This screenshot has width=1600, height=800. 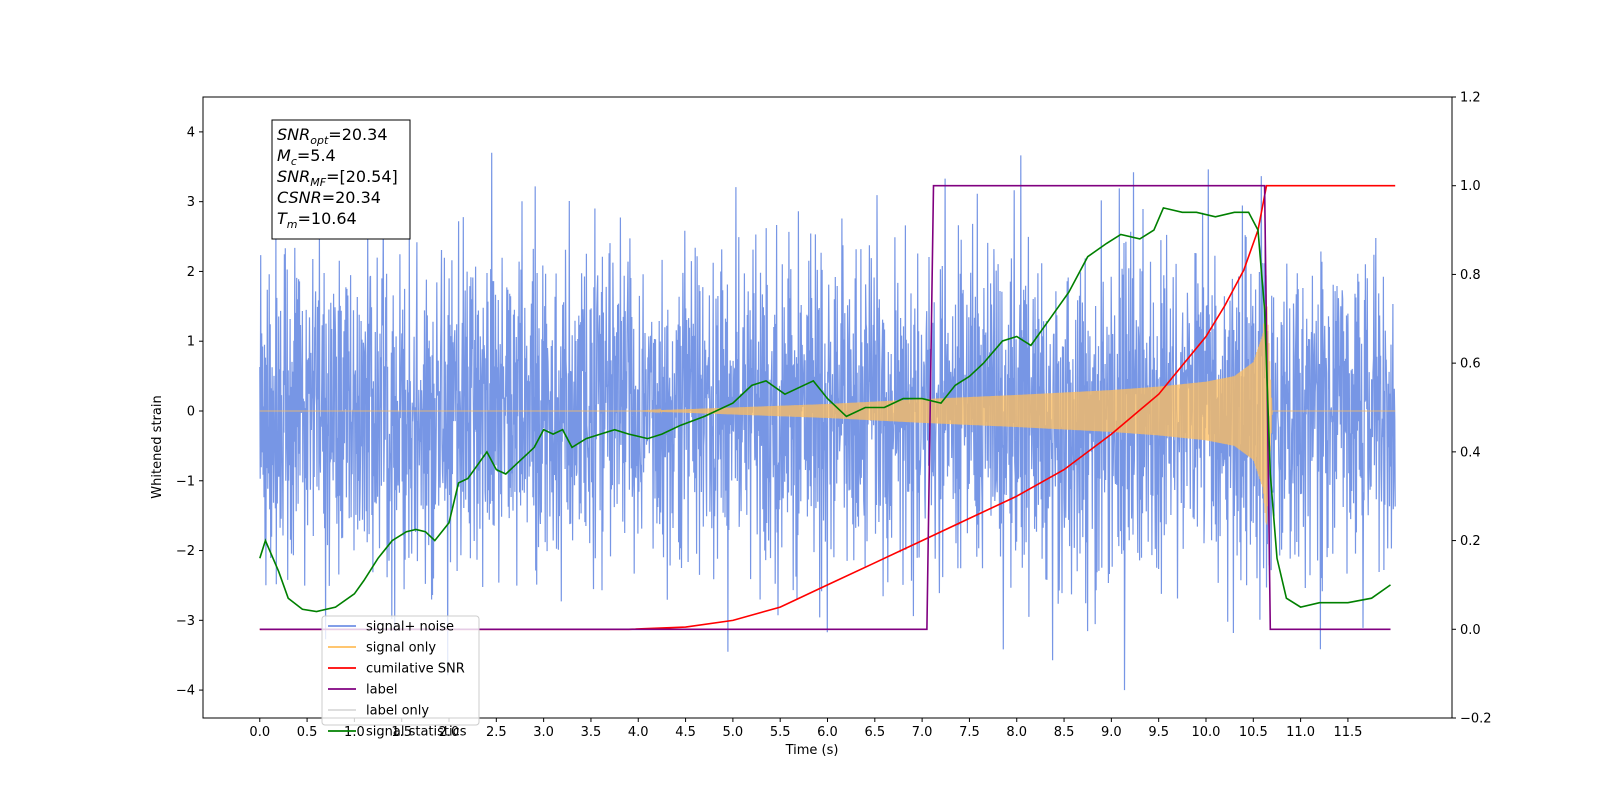 What do you see at coordinates (337, 178) in the screenshot?
I see `annotation-line: SNRMF=[20.54]` at bounding box center [337, 178].